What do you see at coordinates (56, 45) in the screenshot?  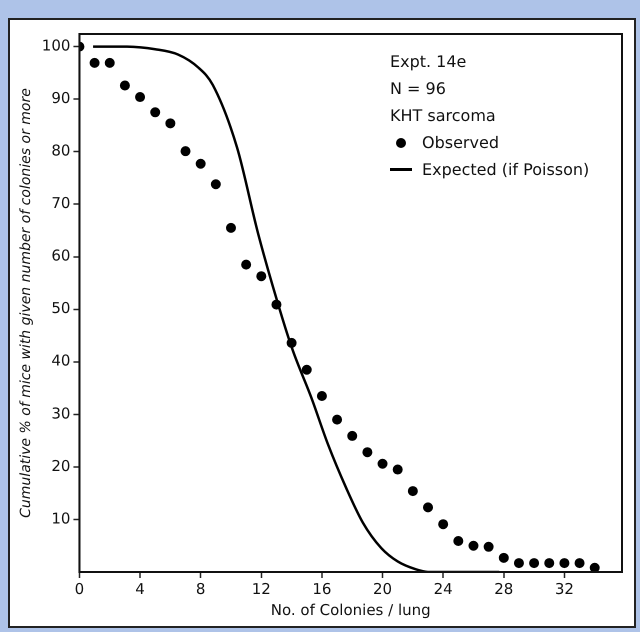 I see `y-tick-label: 100` at bounding box center [56, 45].